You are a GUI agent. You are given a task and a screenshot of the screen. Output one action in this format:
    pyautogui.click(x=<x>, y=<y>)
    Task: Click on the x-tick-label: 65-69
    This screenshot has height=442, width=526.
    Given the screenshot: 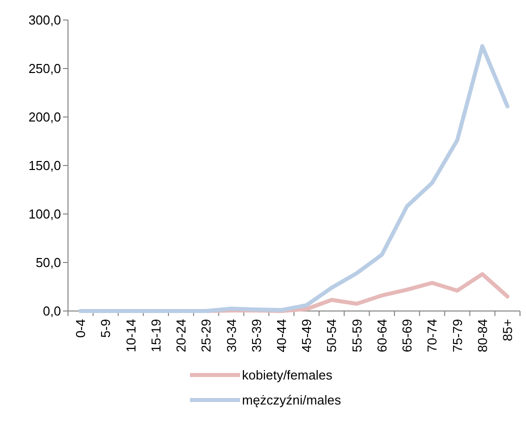 What is the action you would take?
    pyautogui.click(x=407, y=335)
    